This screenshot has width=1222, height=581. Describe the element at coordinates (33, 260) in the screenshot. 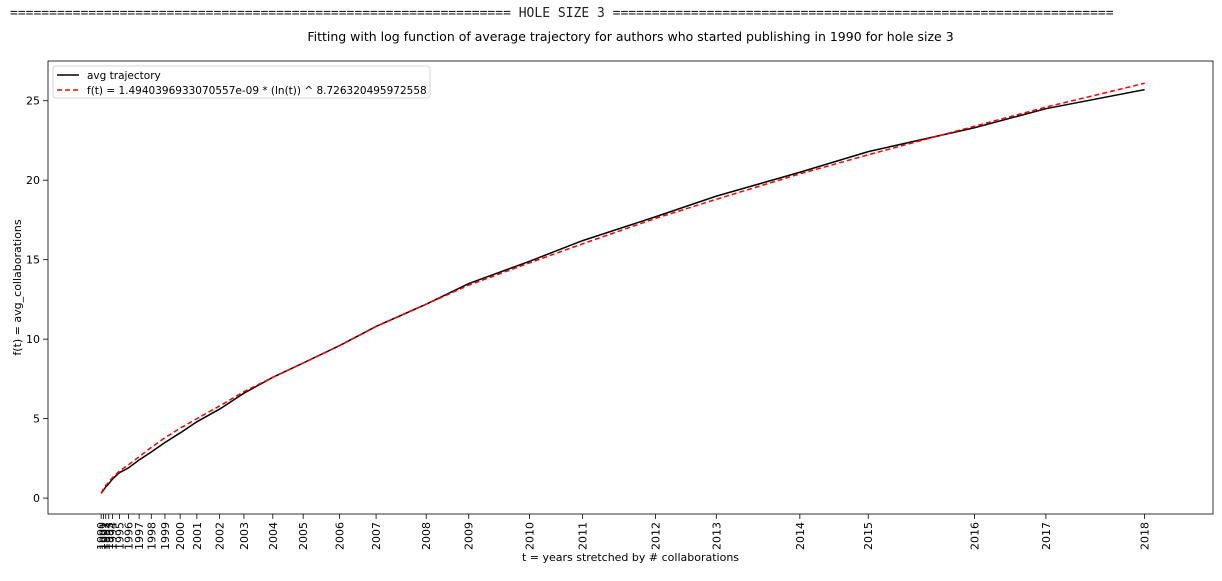

I see `y-tick-label: 15` at that location.